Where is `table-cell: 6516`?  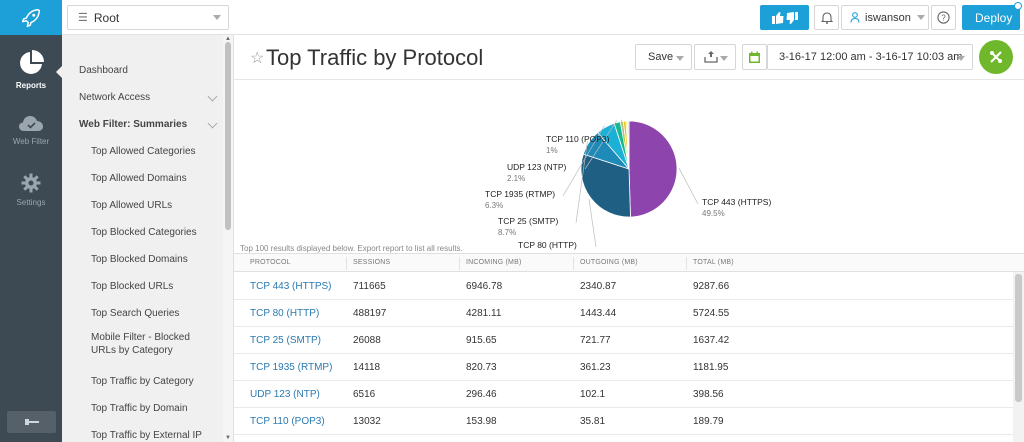 table-cell: 6516 is located at coordinates (364, 394).